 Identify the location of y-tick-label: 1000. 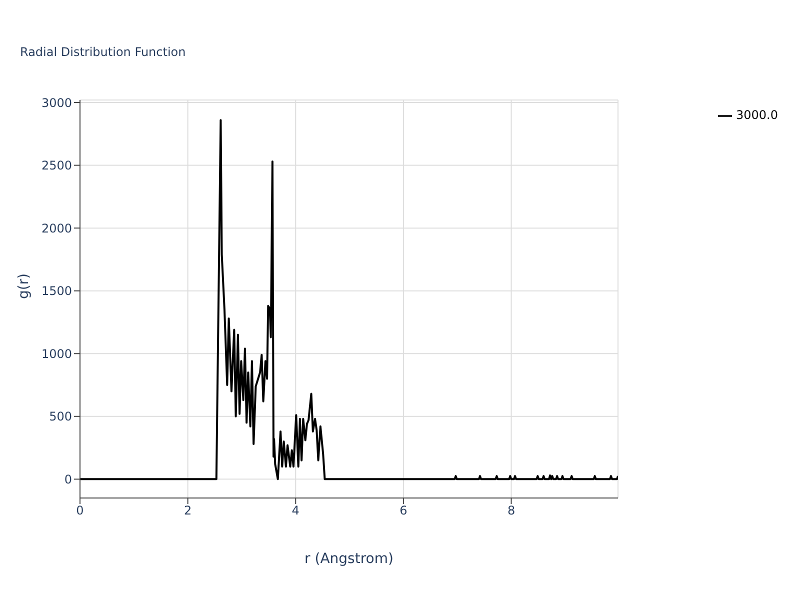
(56, 353).